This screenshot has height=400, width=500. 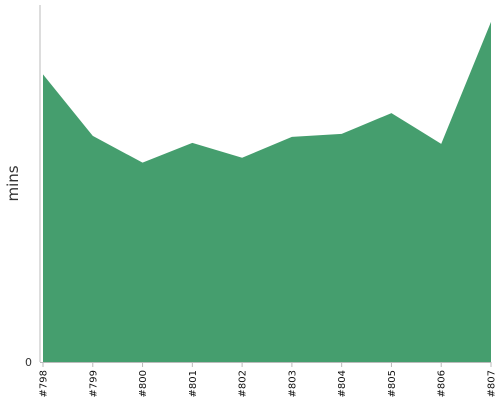 What do you see at coordinates (193, 383) in the screenshot?
I see `x-tick-label: #801` at bounding box center [193, 383].